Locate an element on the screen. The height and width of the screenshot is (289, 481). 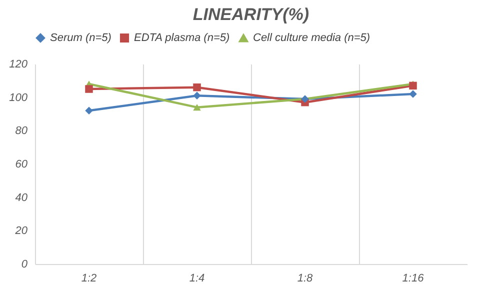
x-tick-label: 1:16 is located at coordinates (413, 278).